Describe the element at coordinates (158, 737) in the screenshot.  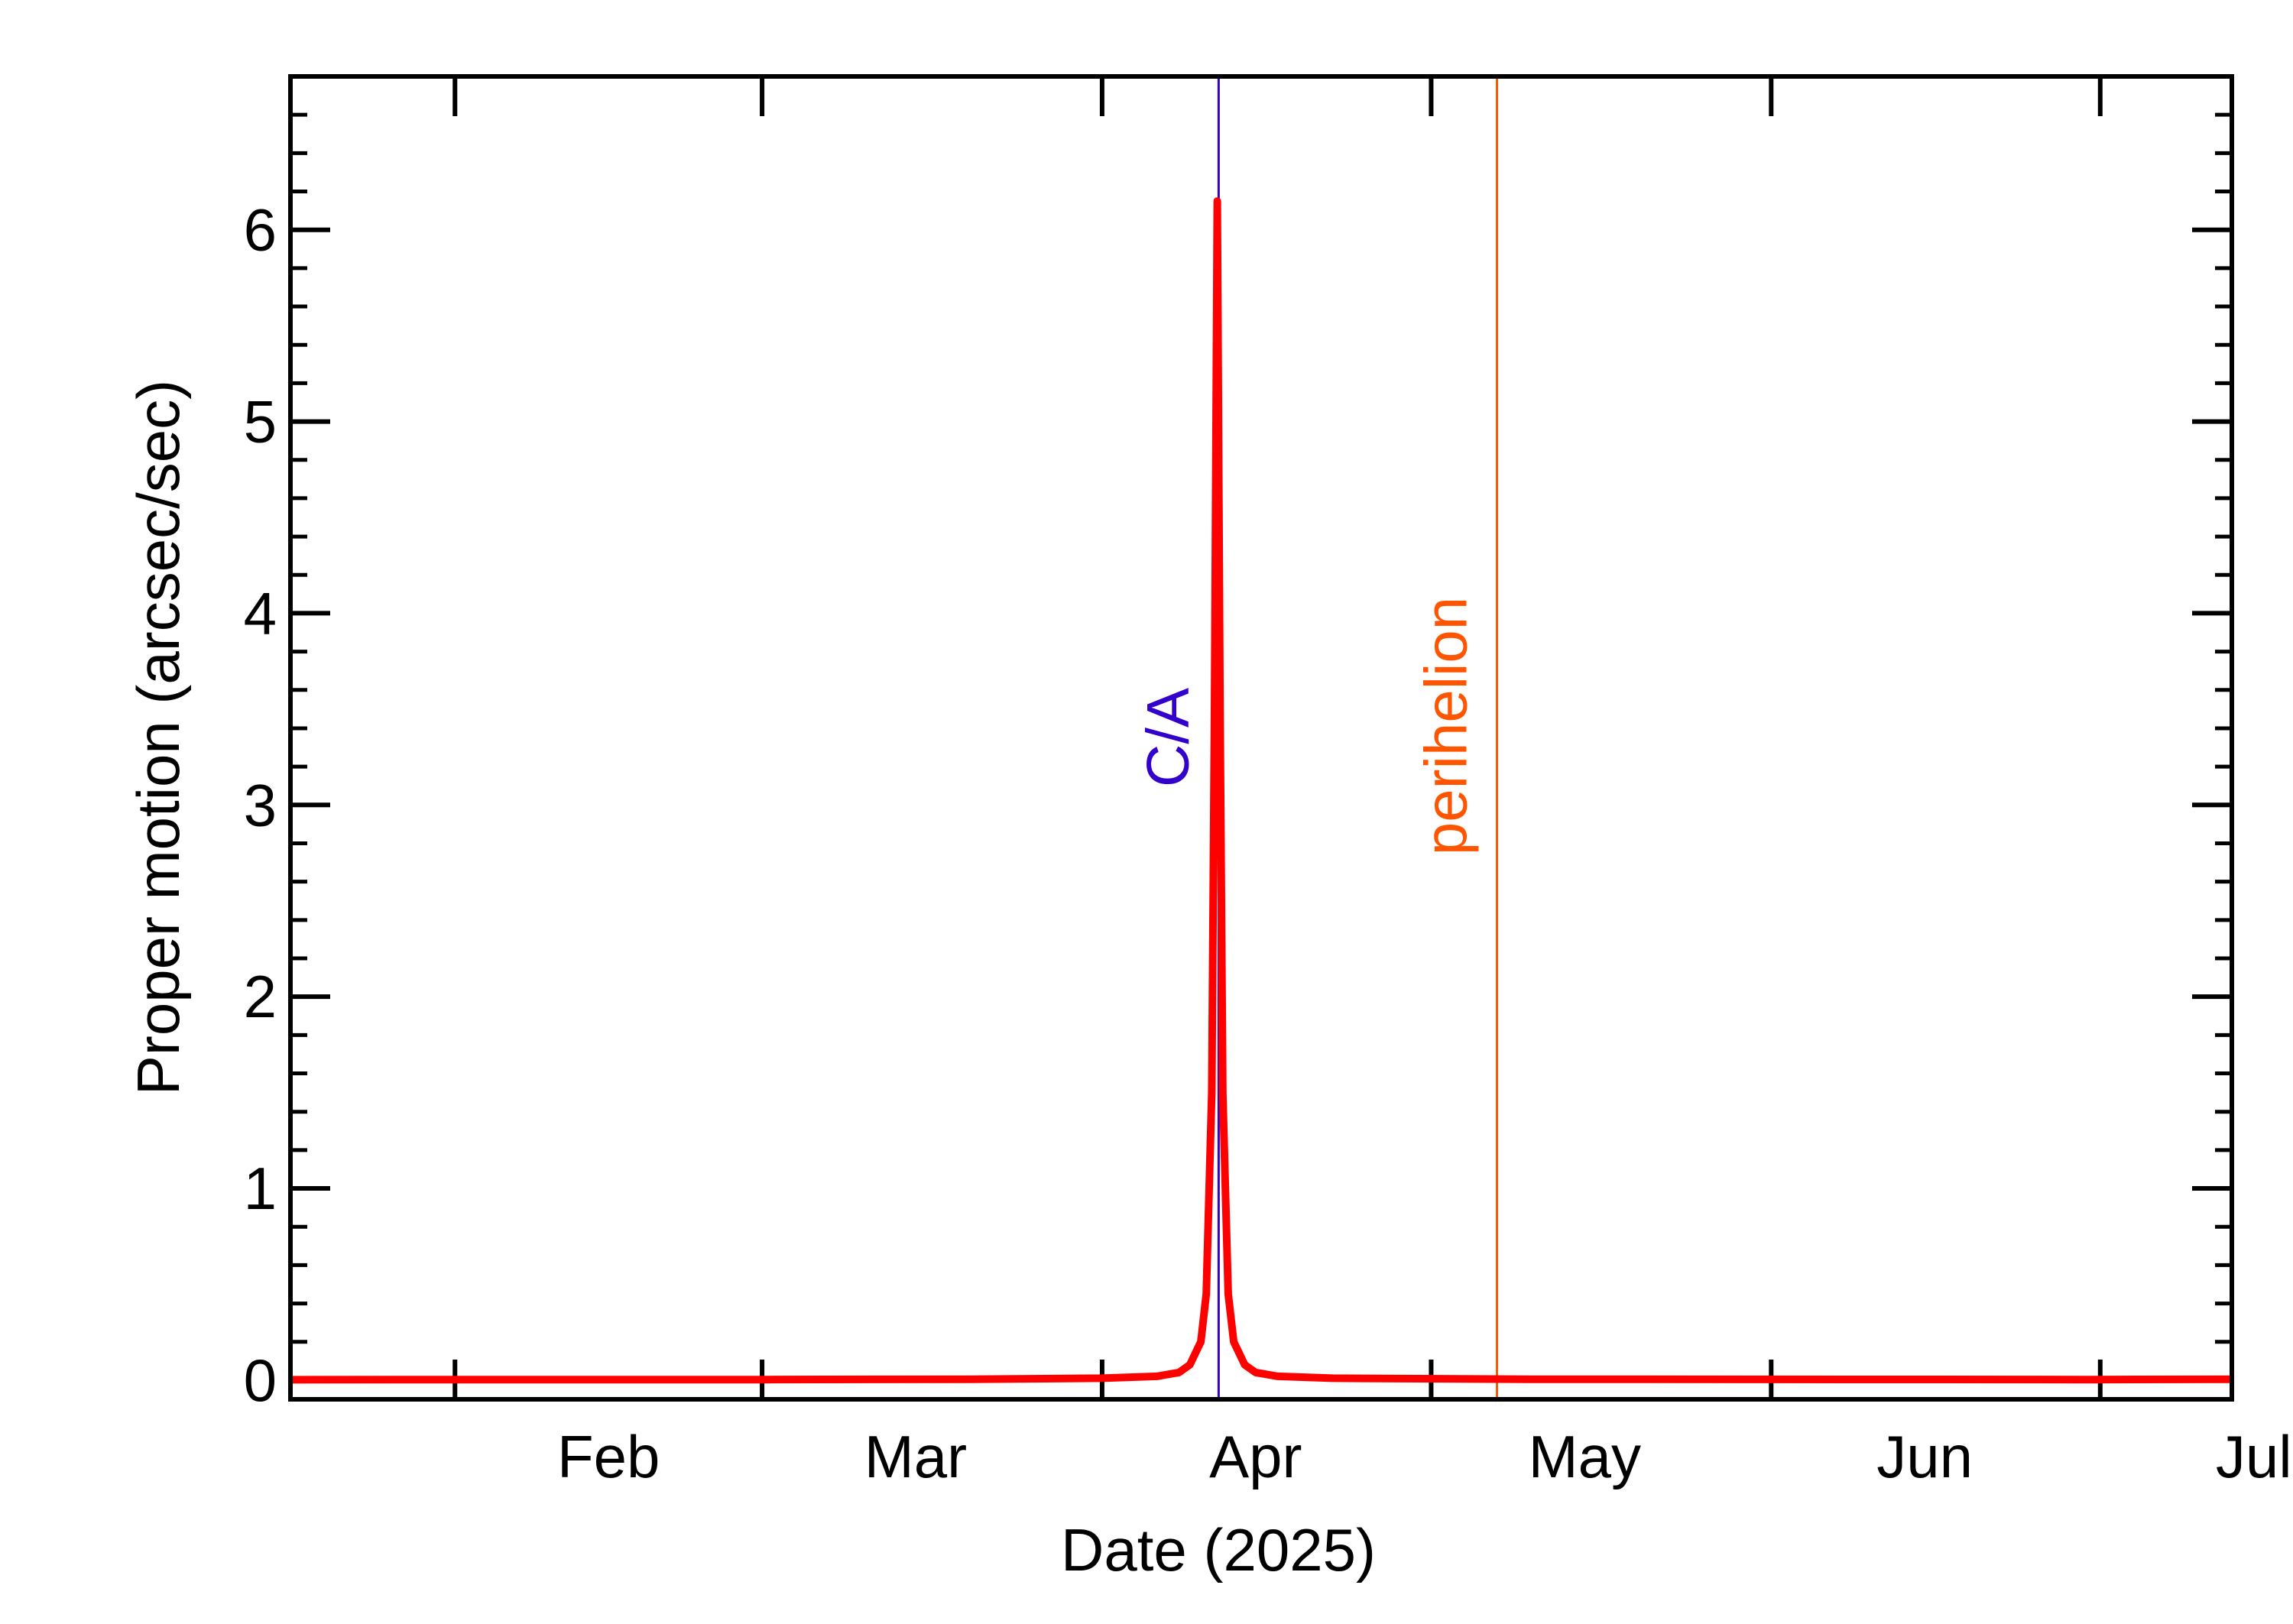
I see `y-axis-label: Proper motion (arcsec/sec)` at that location.